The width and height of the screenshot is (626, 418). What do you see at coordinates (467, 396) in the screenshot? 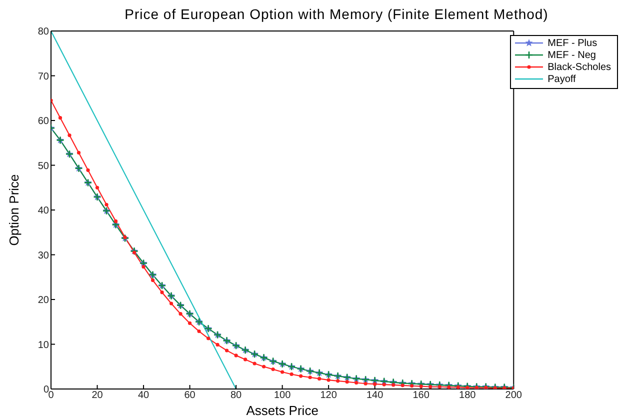
I see `x-tick-label: 180` at bounding box center [467, 396].